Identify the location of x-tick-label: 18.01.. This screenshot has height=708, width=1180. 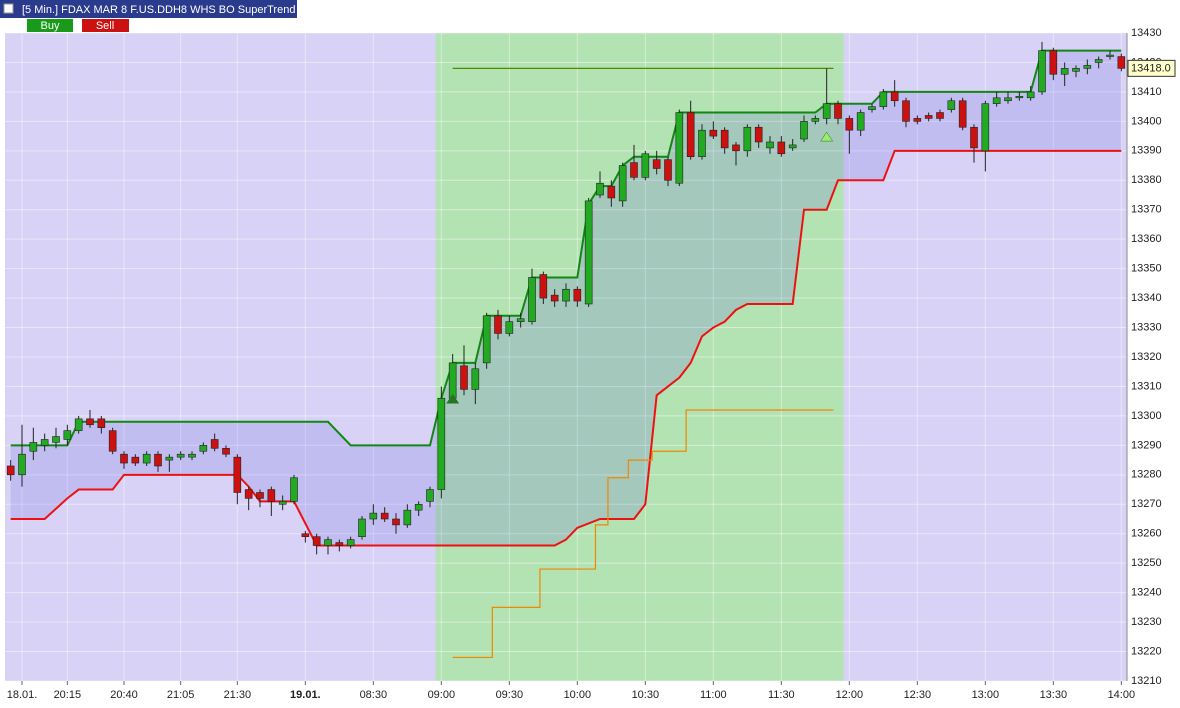
(22, 695).